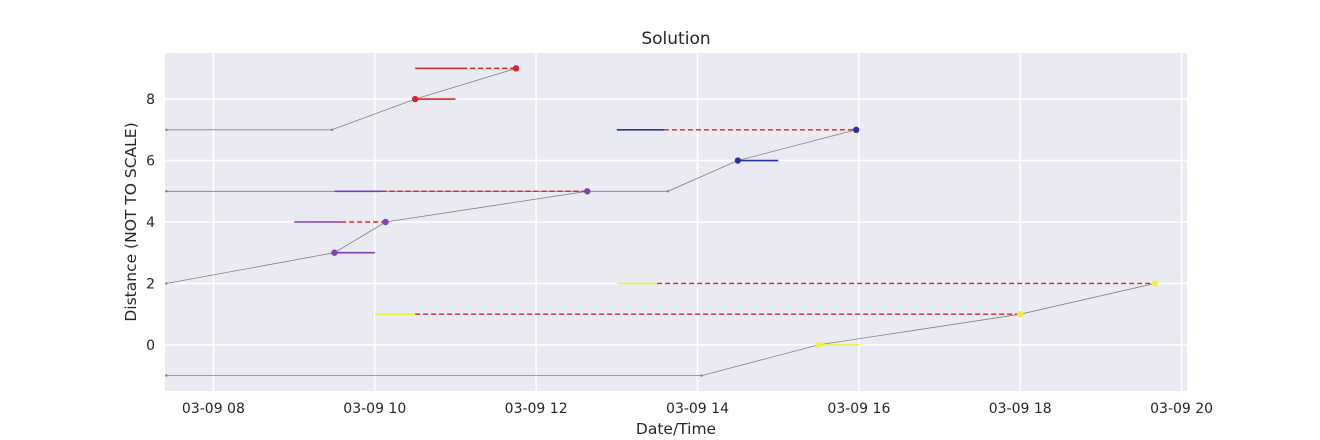 This screenshot has height=440, width=1320. I want to click on x-tick-label: 03-09 10, so click(374, 409).